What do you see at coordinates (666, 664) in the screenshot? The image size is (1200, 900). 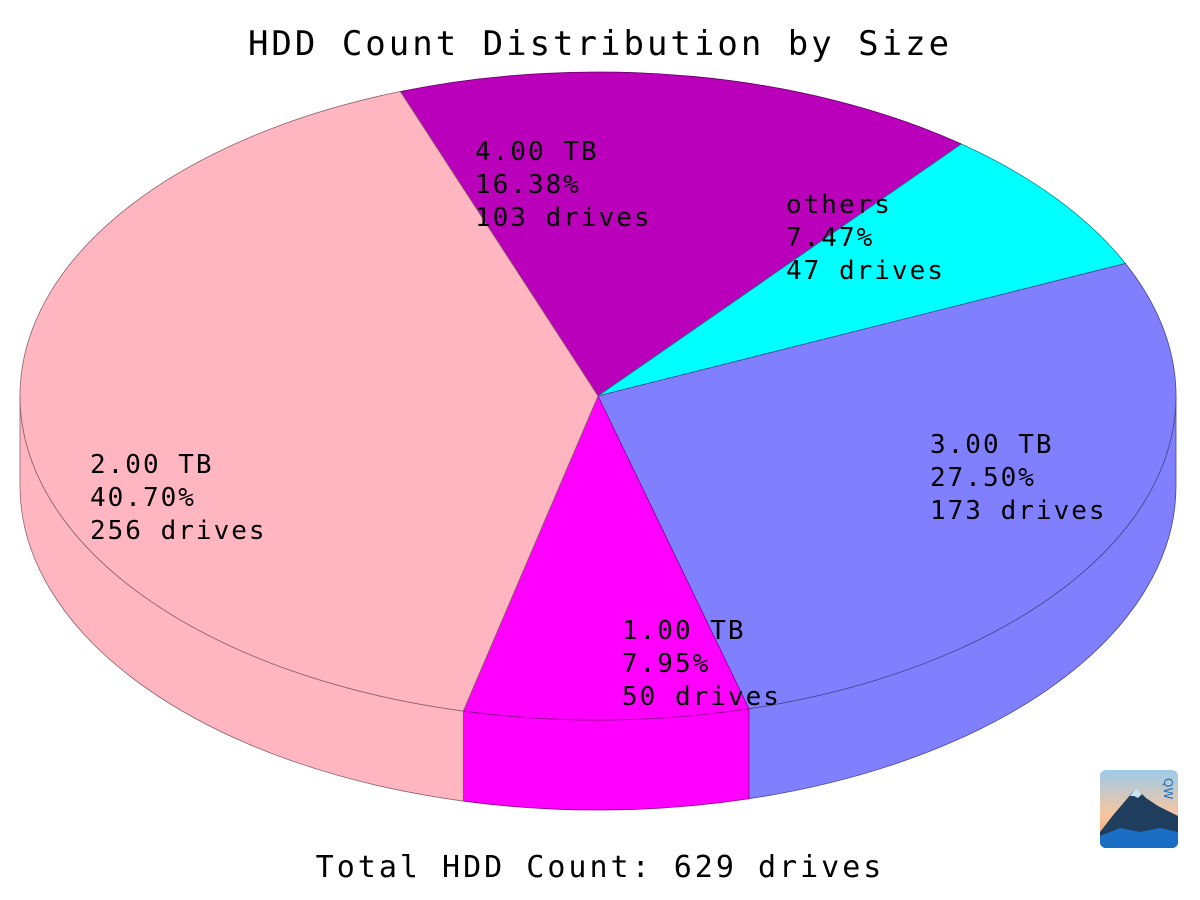 I see `slice-label-percent-3: 7.95%` at bounding box center [666, 664].